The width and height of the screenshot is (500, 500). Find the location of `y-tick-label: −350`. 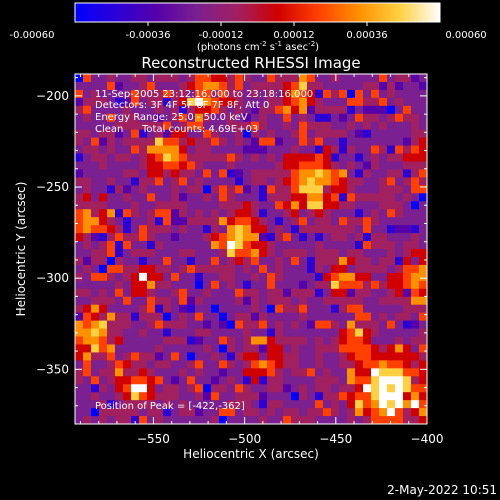

y-tick-label: −350 is located at coordinates (52, 369).